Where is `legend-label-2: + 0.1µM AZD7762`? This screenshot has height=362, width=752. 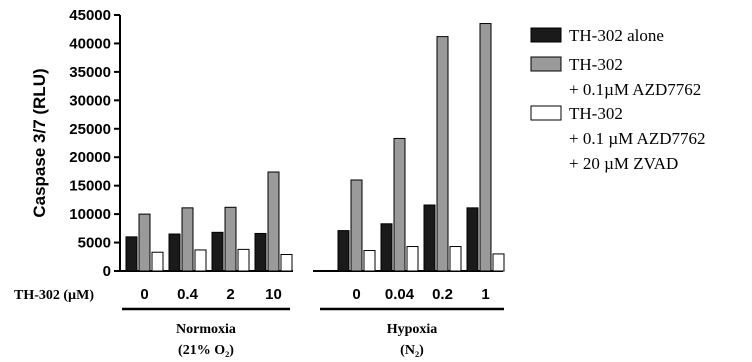
legend-label-2: + 0.1µM AZD7762 is located at coordinates (635, 89).